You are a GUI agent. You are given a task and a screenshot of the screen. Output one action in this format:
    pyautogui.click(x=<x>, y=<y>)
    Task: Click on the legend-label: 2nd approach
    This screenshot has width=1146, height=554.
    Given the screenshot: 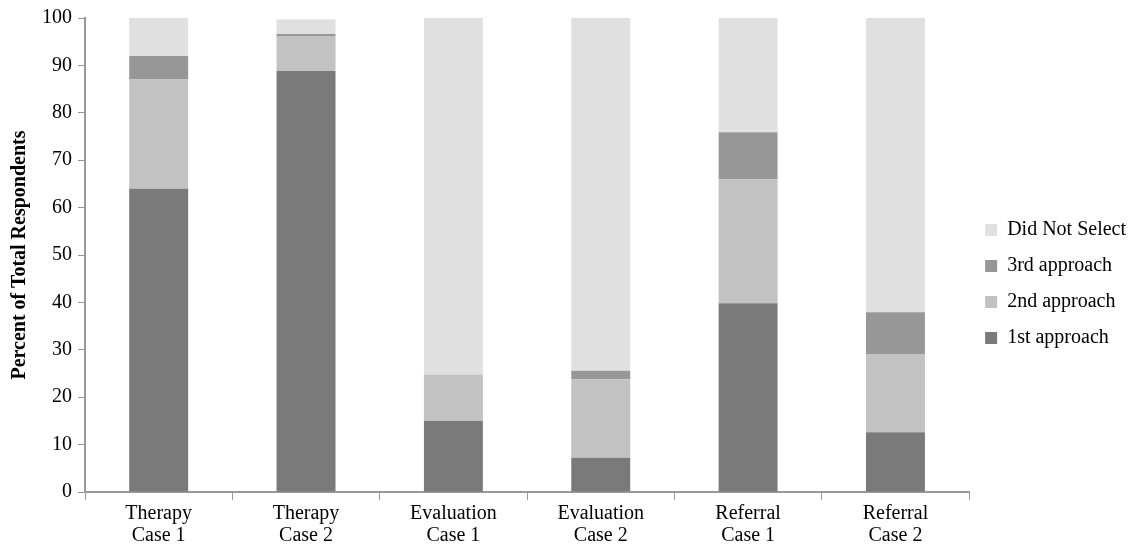 What is the action you would take?
    pyautogui.click(x=1061, y=301)
    